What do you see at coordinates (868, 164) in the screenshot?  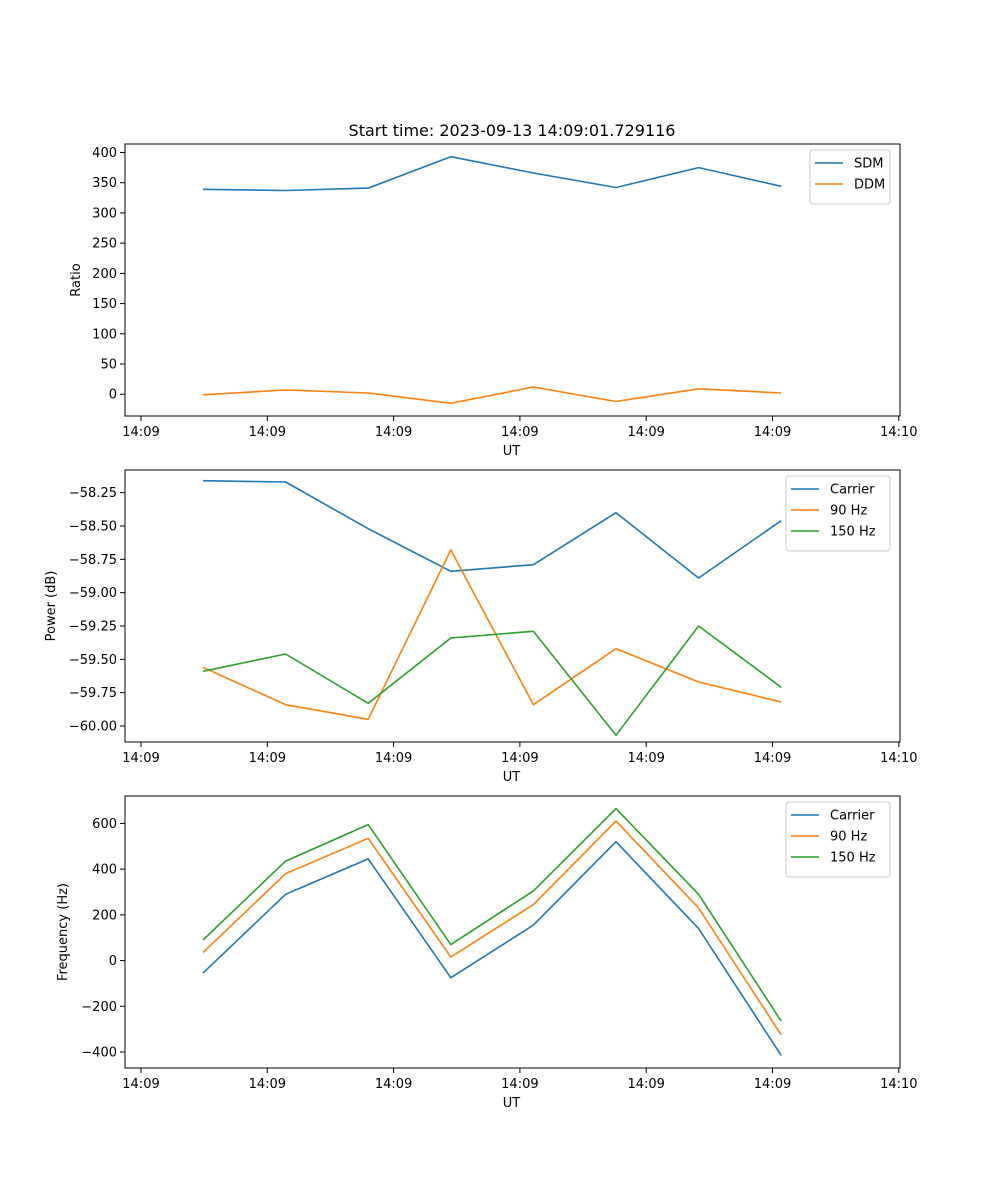 I see `legend-label: SDM` at bounding box center [868, 164].